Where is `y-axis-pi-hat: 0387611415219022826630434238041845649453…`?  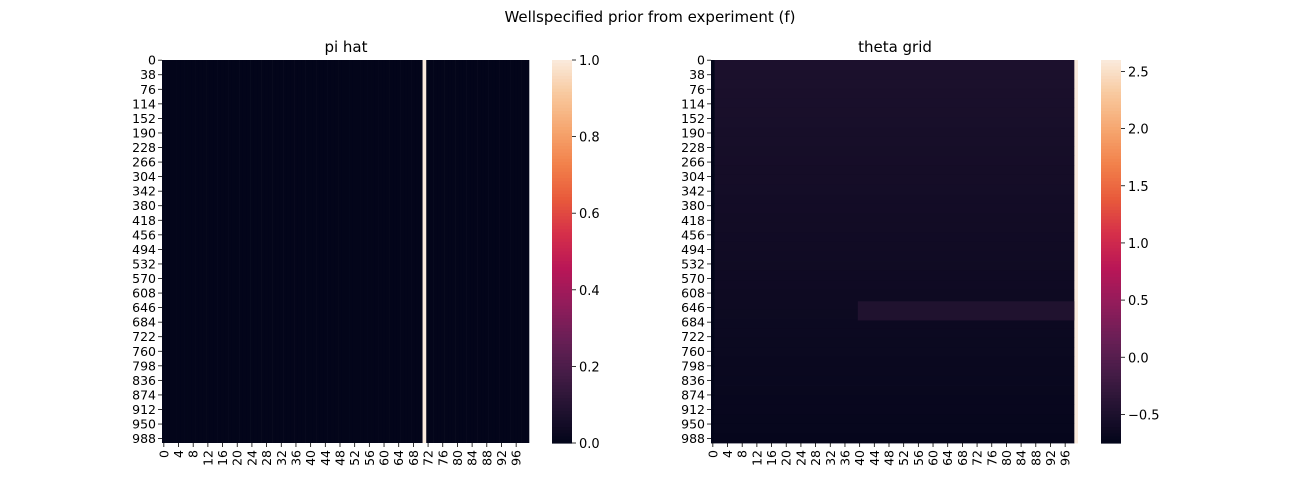 y-axis-pi-hat: 0387611415219022826630434238041845649453… is located at coordinates (147, 249).